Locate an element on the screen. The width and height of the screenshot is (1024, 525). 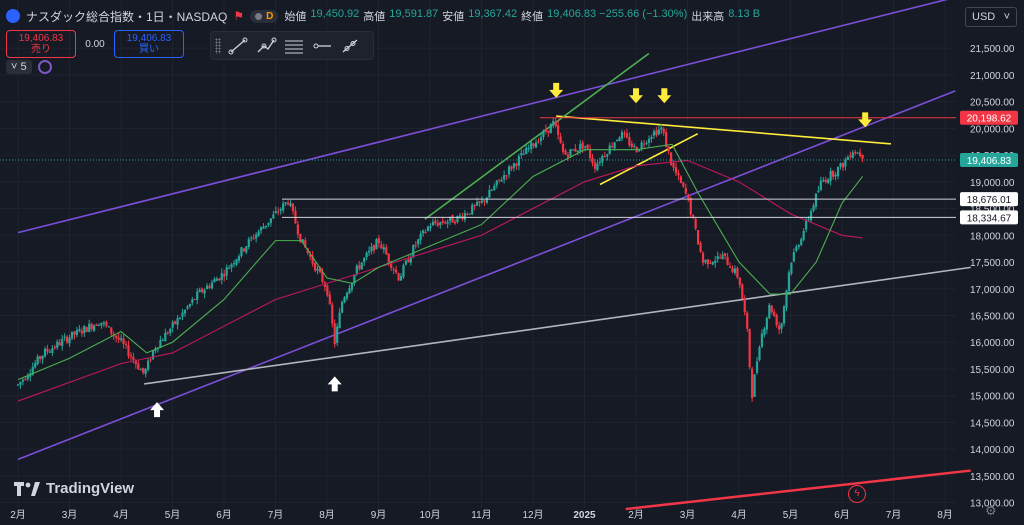
x-tick-label: 7月 is located at coordinates (894, 515).